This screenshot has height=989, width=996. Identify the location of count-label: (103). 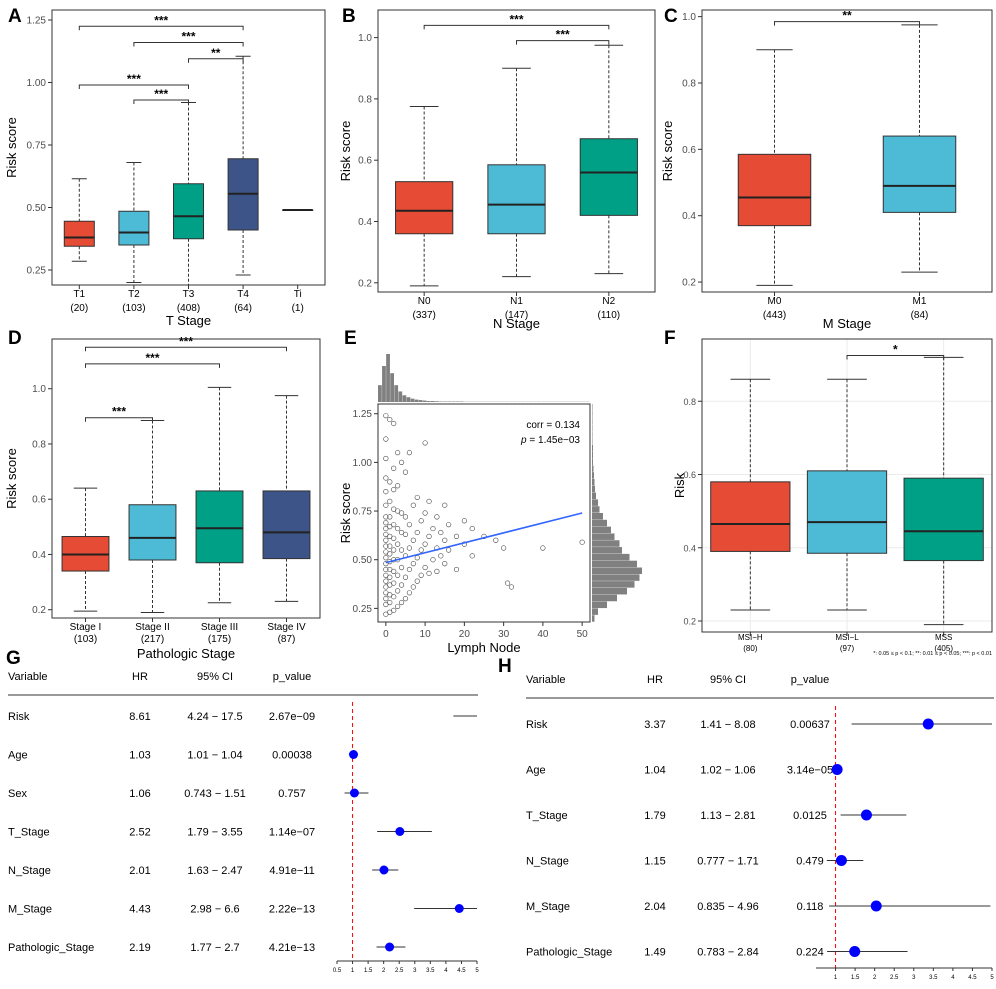
(133, 308).